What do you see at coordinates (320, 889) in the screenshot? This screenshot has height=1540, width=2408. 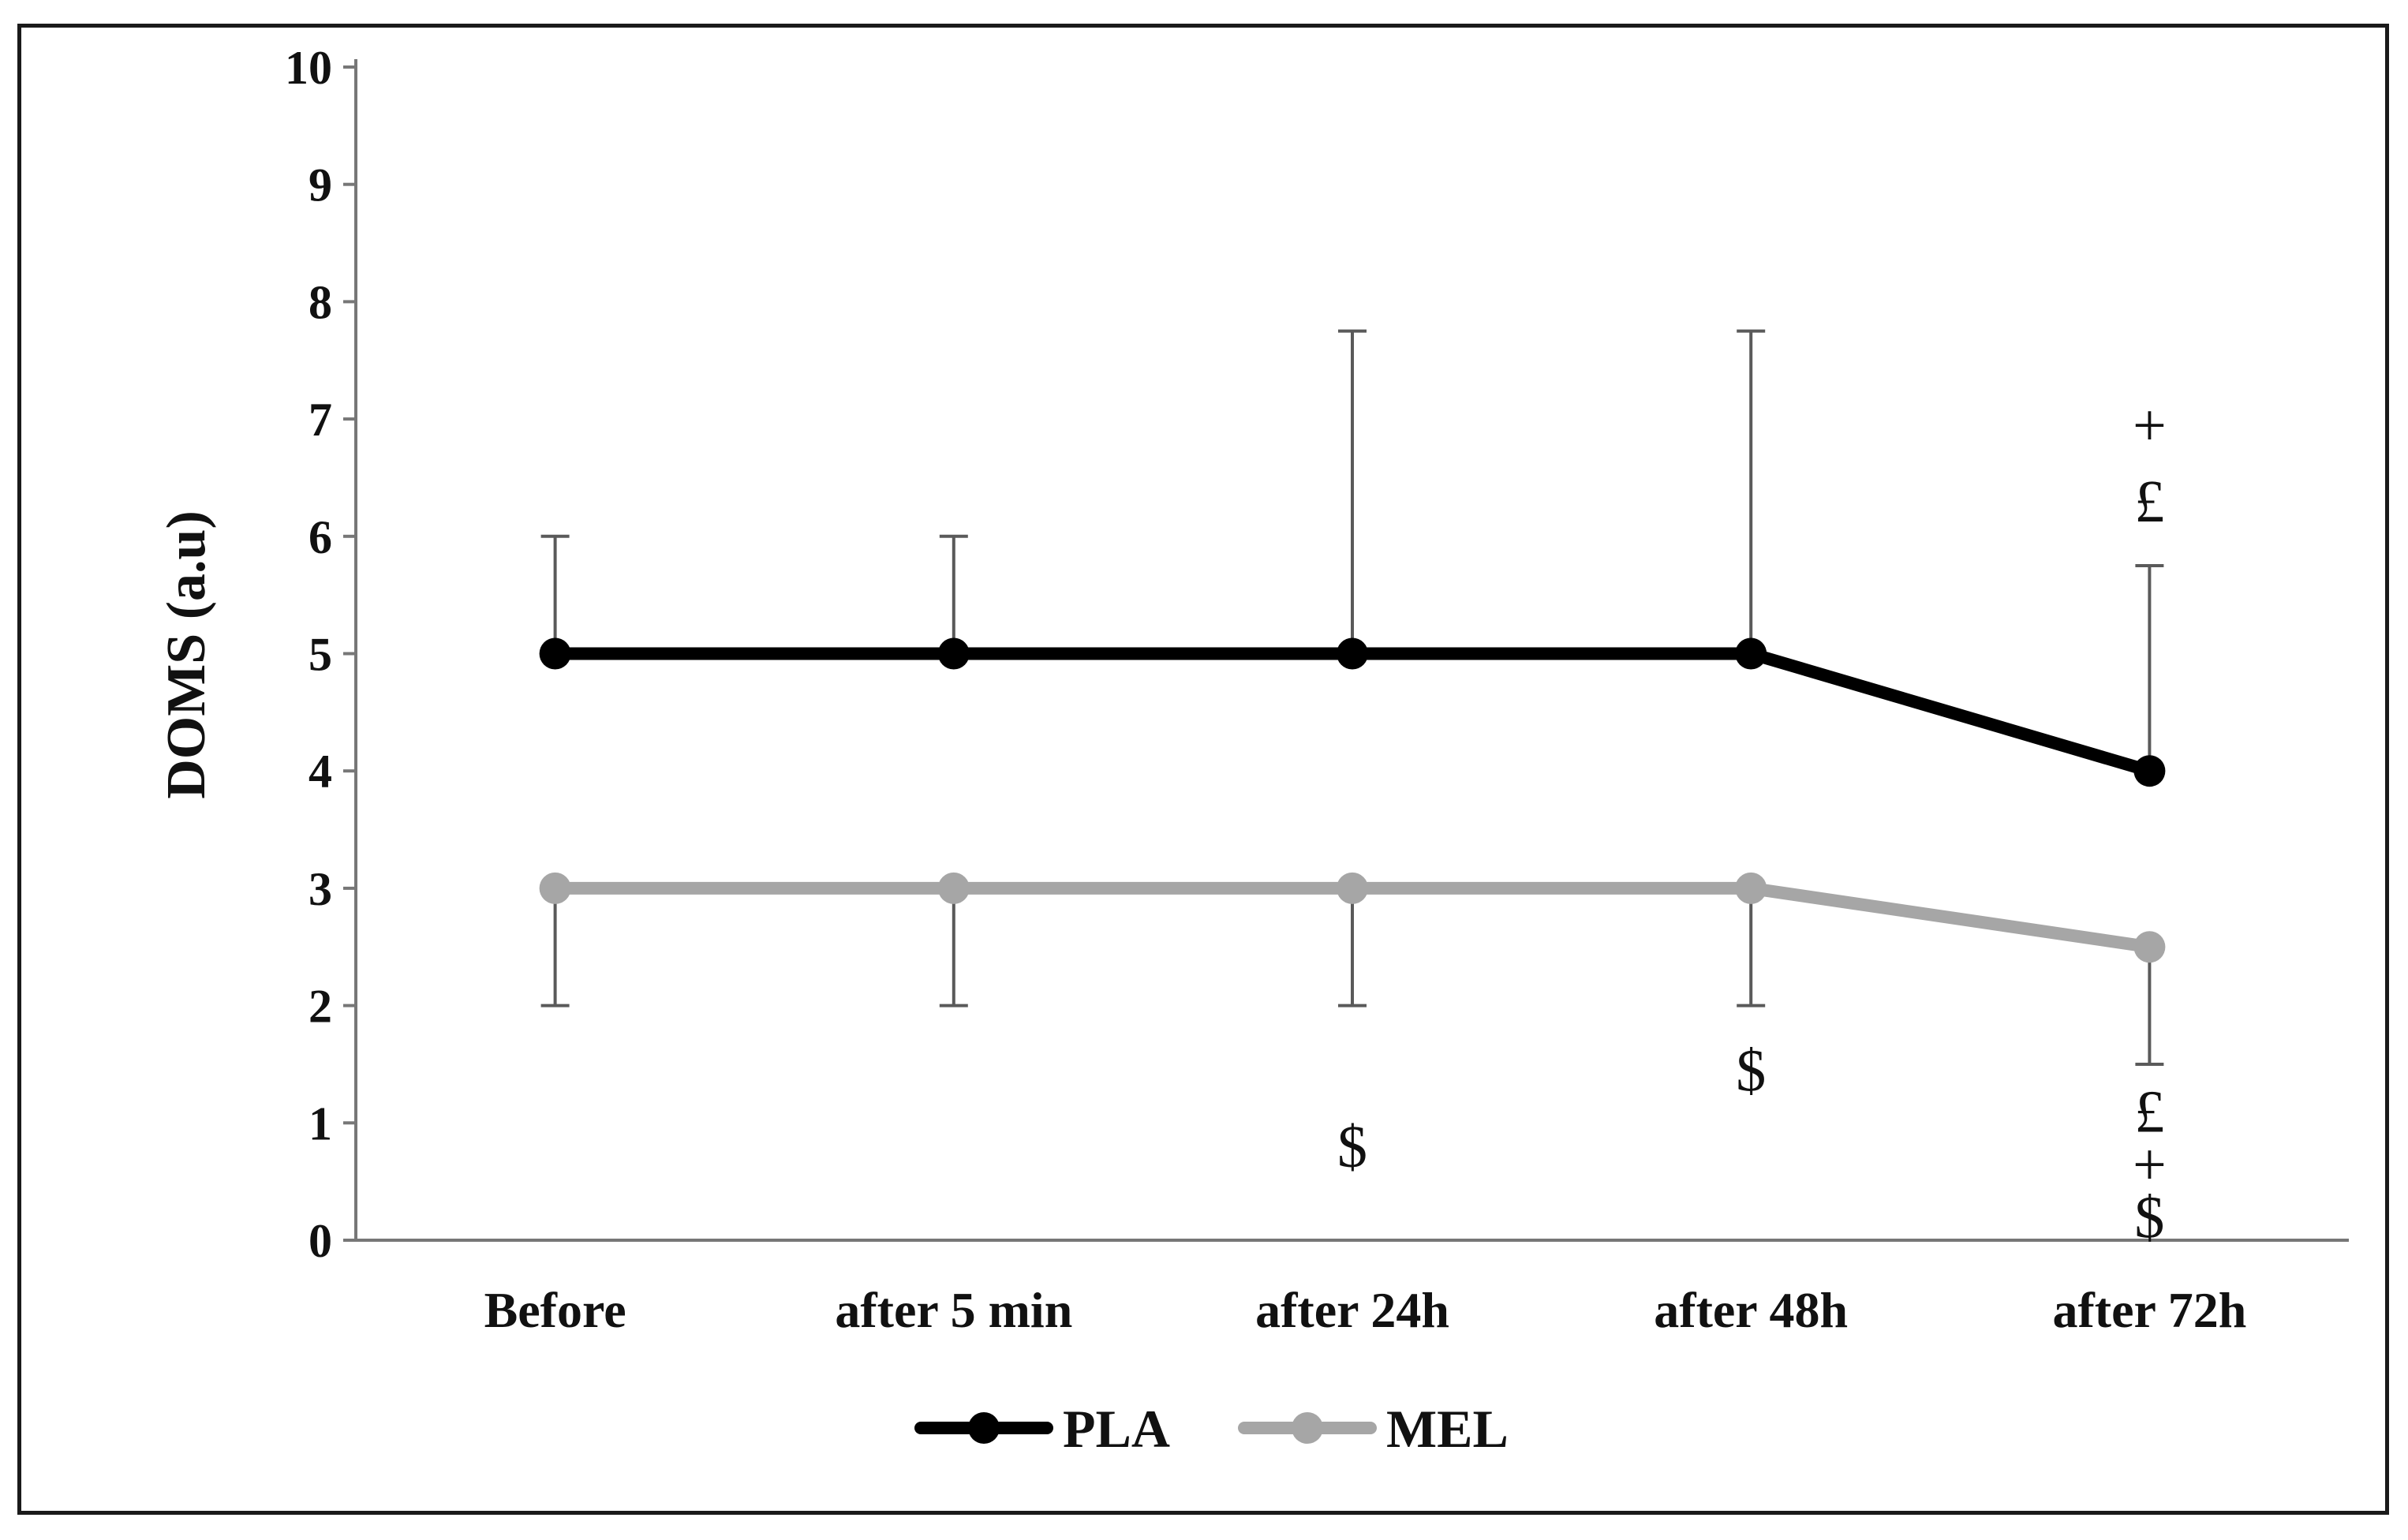 I see `y-tick-label: 3` at bounding box center [320, 889].